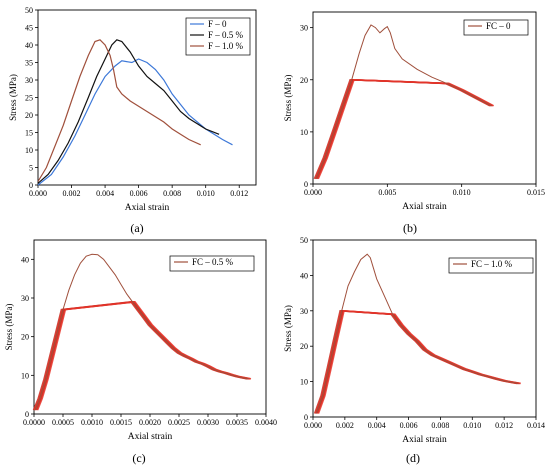 Image resolution: width=550 pixels, height=468 pixels. I want to click on y-tick-label: 25, so click(29, 98).